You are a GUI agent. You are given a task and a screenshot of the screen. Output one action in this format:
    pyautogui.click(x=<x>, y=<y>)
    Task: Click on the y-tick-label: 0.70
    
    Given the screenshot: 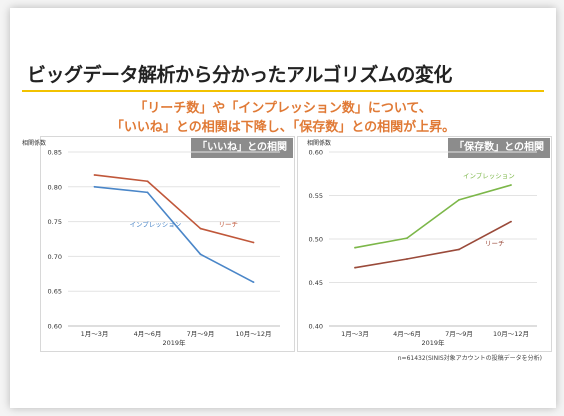 What is the action you would take?
    pyautogui.click(x=55, y=257)
    